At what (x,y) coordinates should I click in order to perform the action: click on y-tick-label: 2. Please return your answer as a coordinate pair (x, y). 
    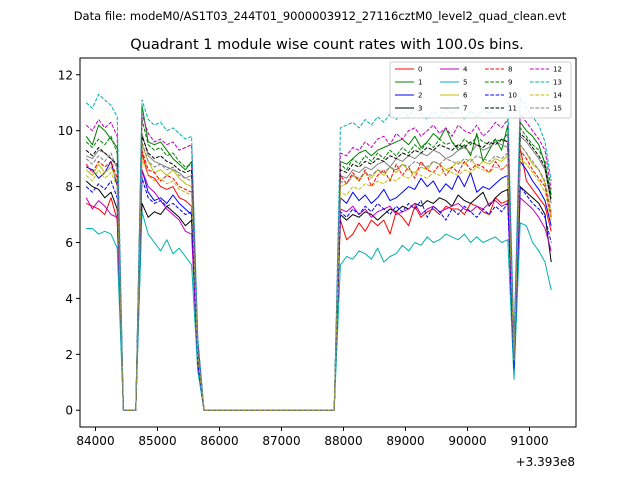
    Looking at the image, I should click on (69, 355).